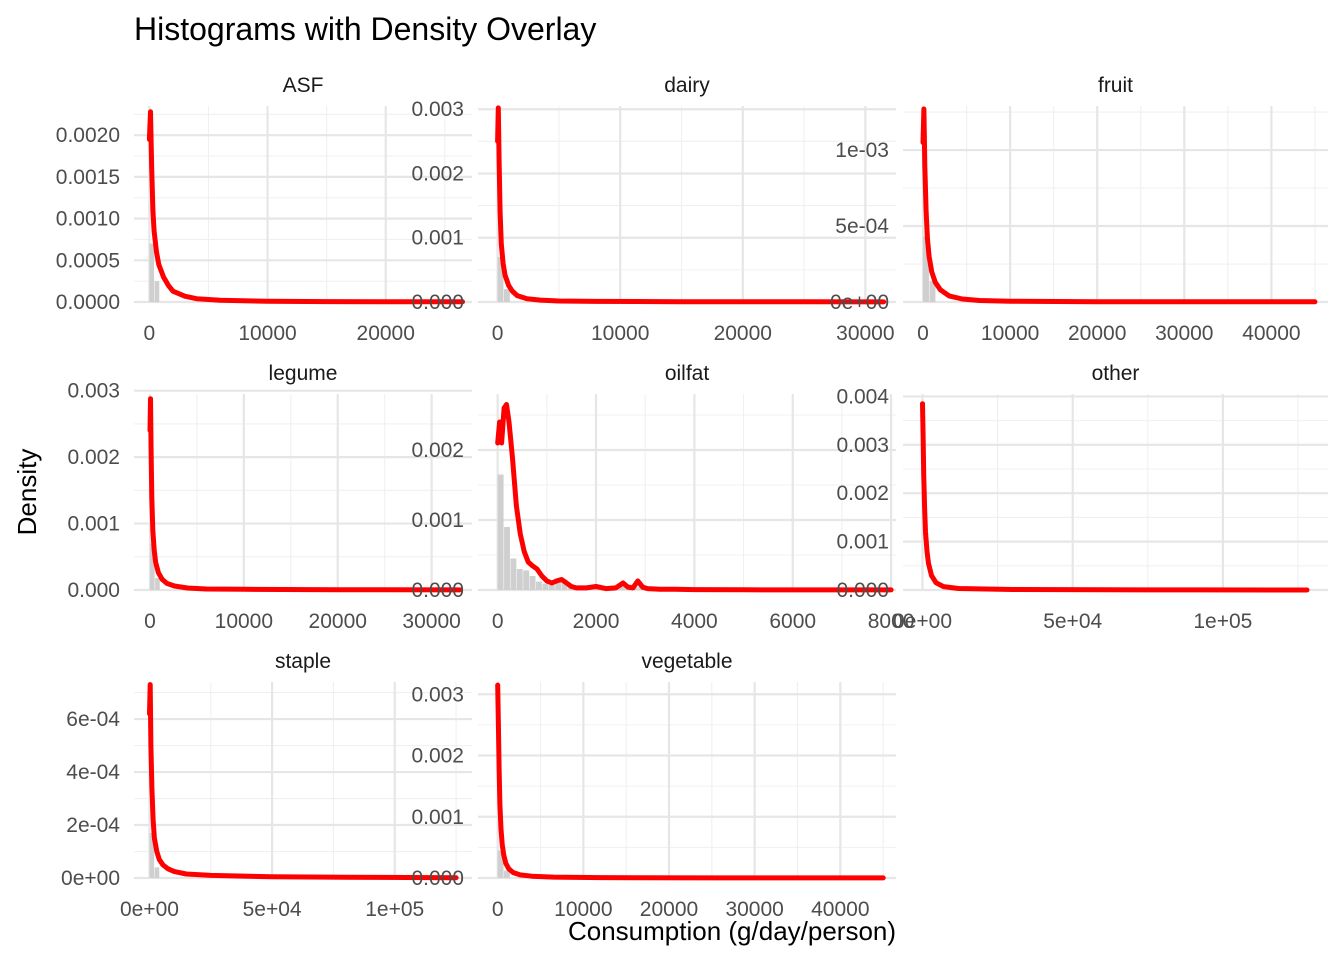 The width and height of the screenshot is (1344, 960). Describe the element at coordinates (305, 494) in the screenshot. I see `density-curve-legume` at that location.